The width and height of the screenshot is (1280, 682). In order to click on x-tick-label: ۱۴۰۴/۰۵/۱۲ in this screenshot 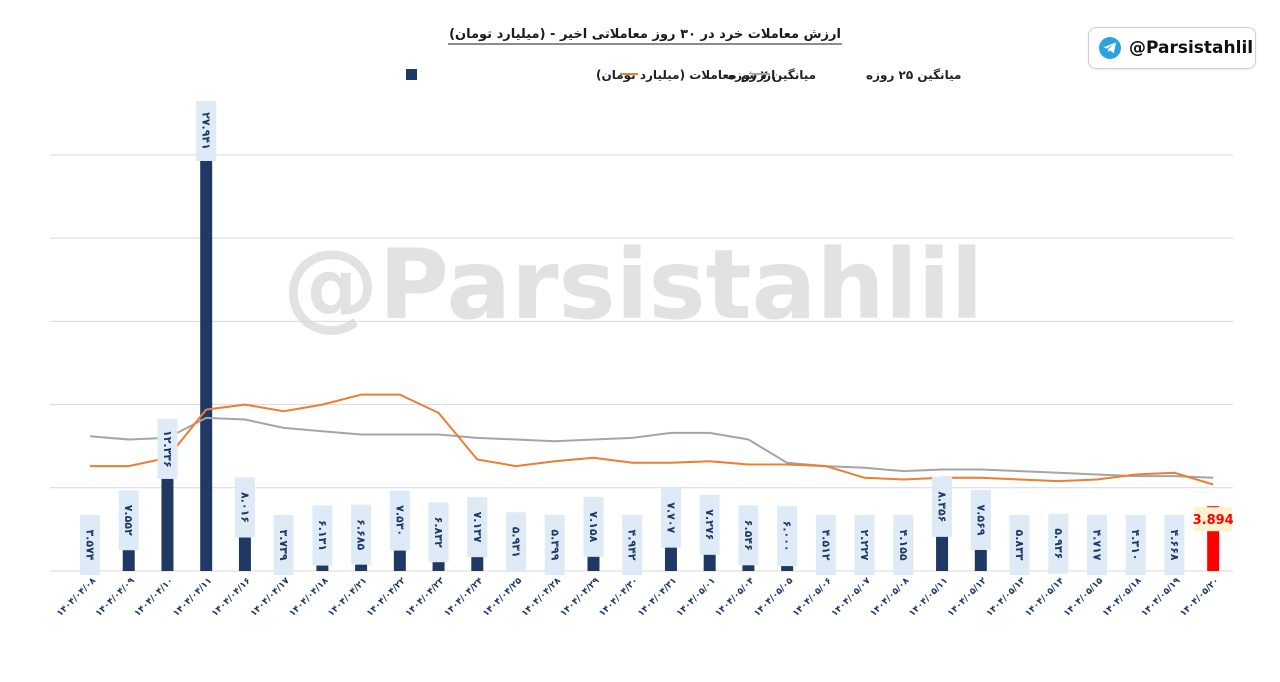, I will do `click(967, 597)`.